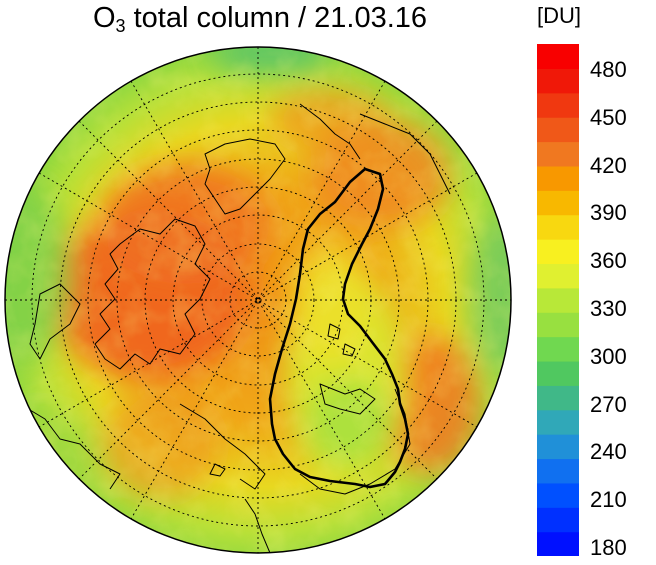  I want to click on colorbar-unit-label: [DU], so click(559, 15).